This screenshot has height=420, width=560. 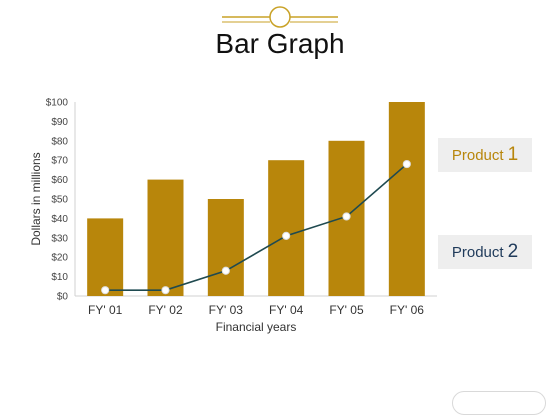 I want to click on page-title: Bar Graph, so click(x=280, y=43).